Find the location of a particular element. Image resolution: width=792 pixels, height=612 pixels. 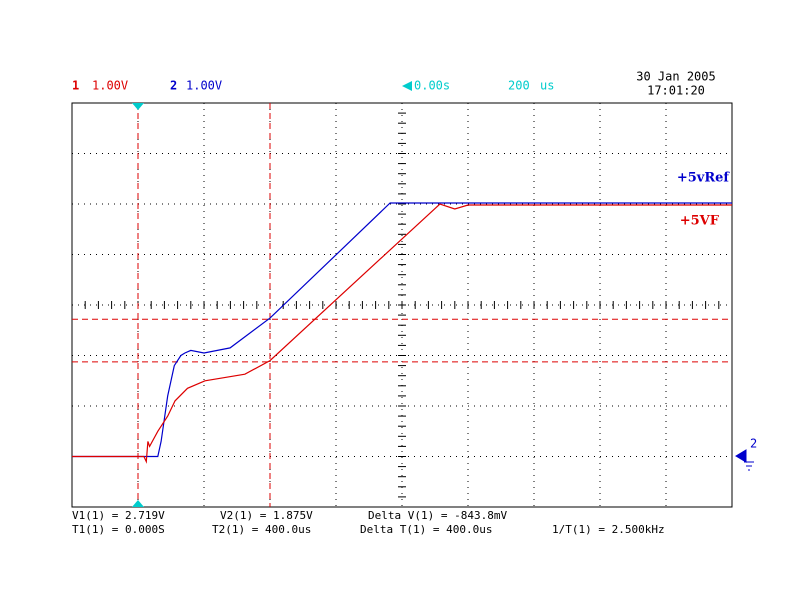

legend-ref: +5vRef is located at coordinates (704, 178).